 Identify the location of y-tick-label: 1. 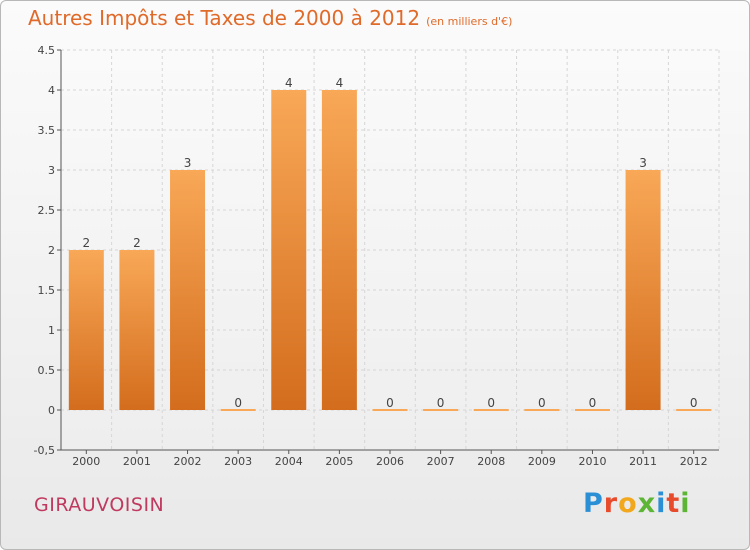
(51, 330).